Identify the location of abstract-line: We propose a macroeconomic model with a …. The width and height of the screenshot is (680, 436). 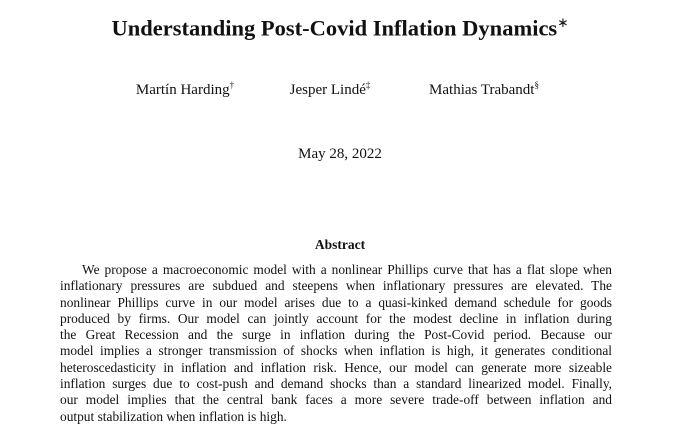
(347, 269).